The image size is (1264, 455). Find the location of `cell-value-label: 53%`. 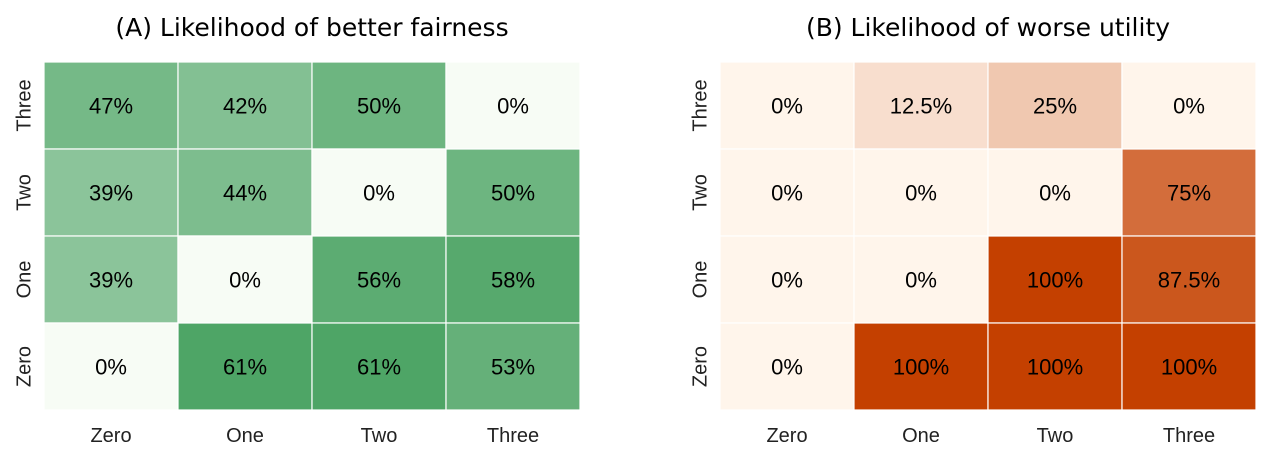

cell-value-label: 53% is located at coordinates (513, 367).